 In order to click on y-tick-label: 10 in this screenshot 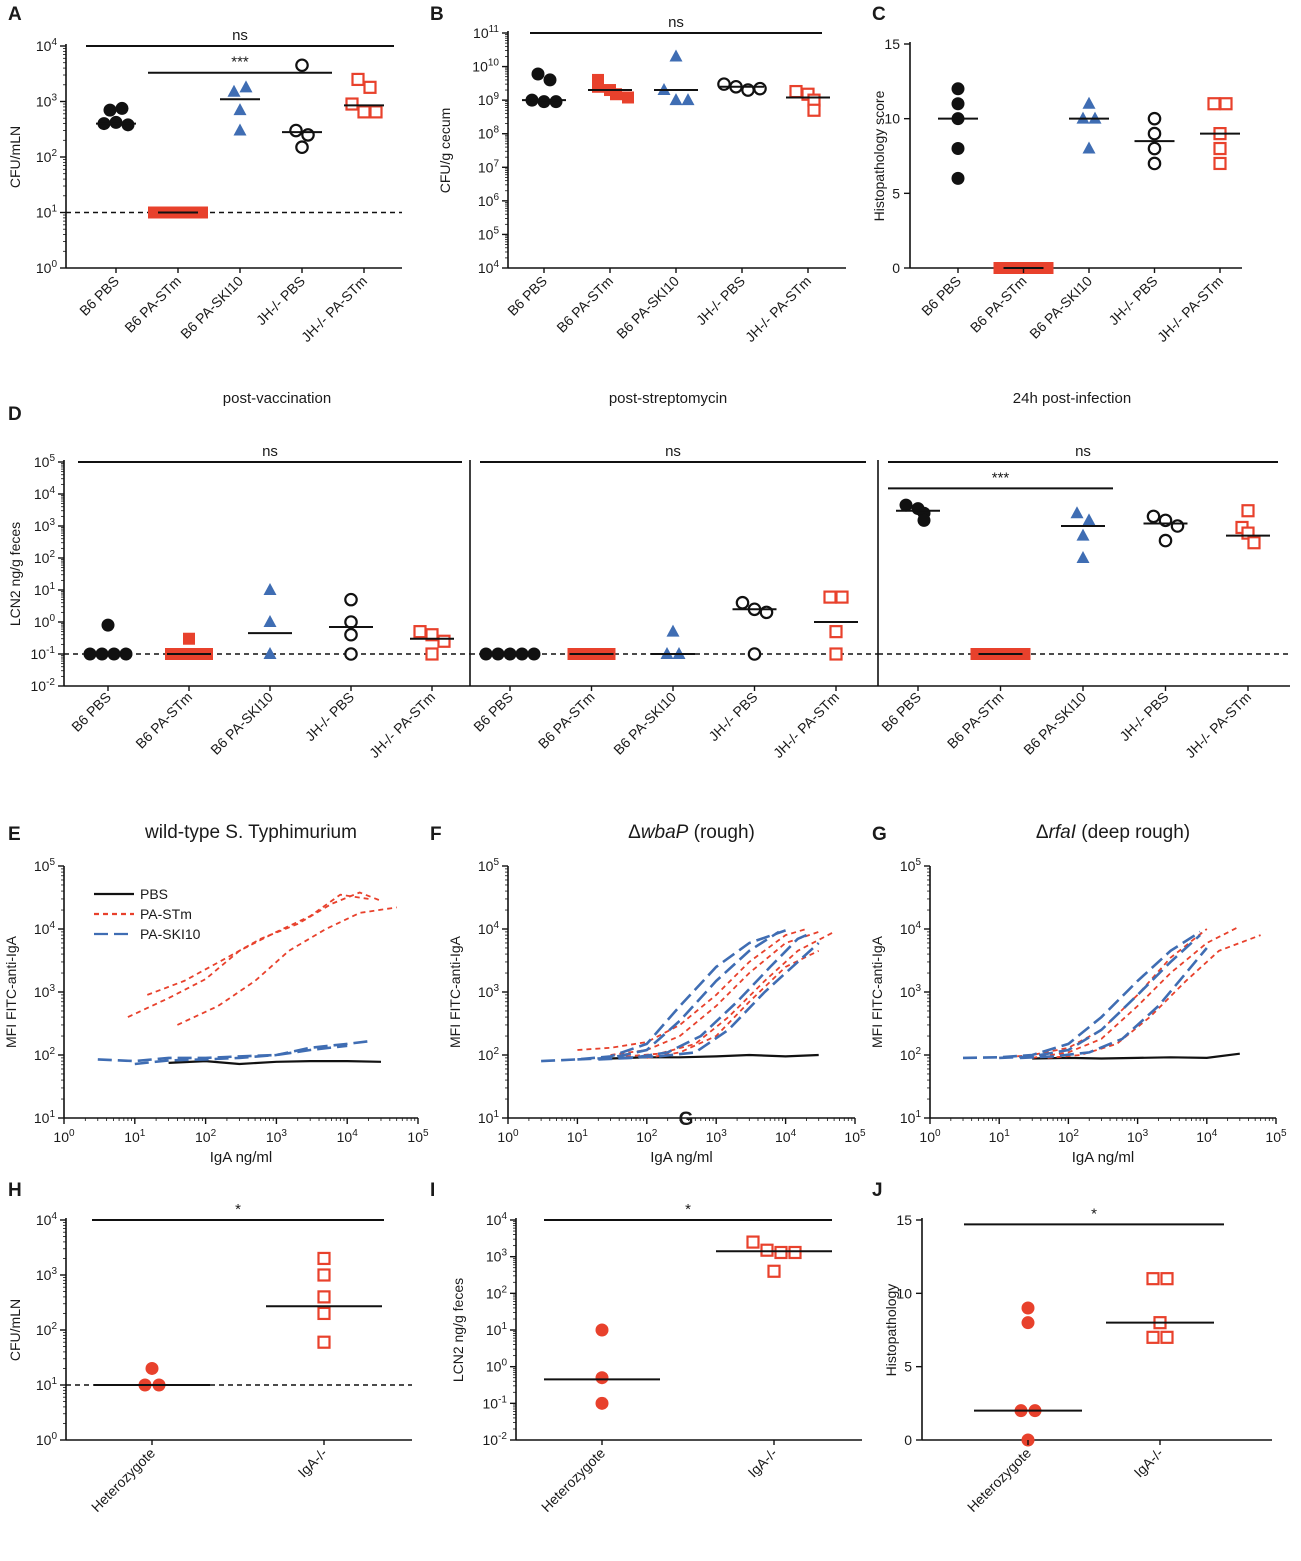, I will do `click(904, 1293)`.